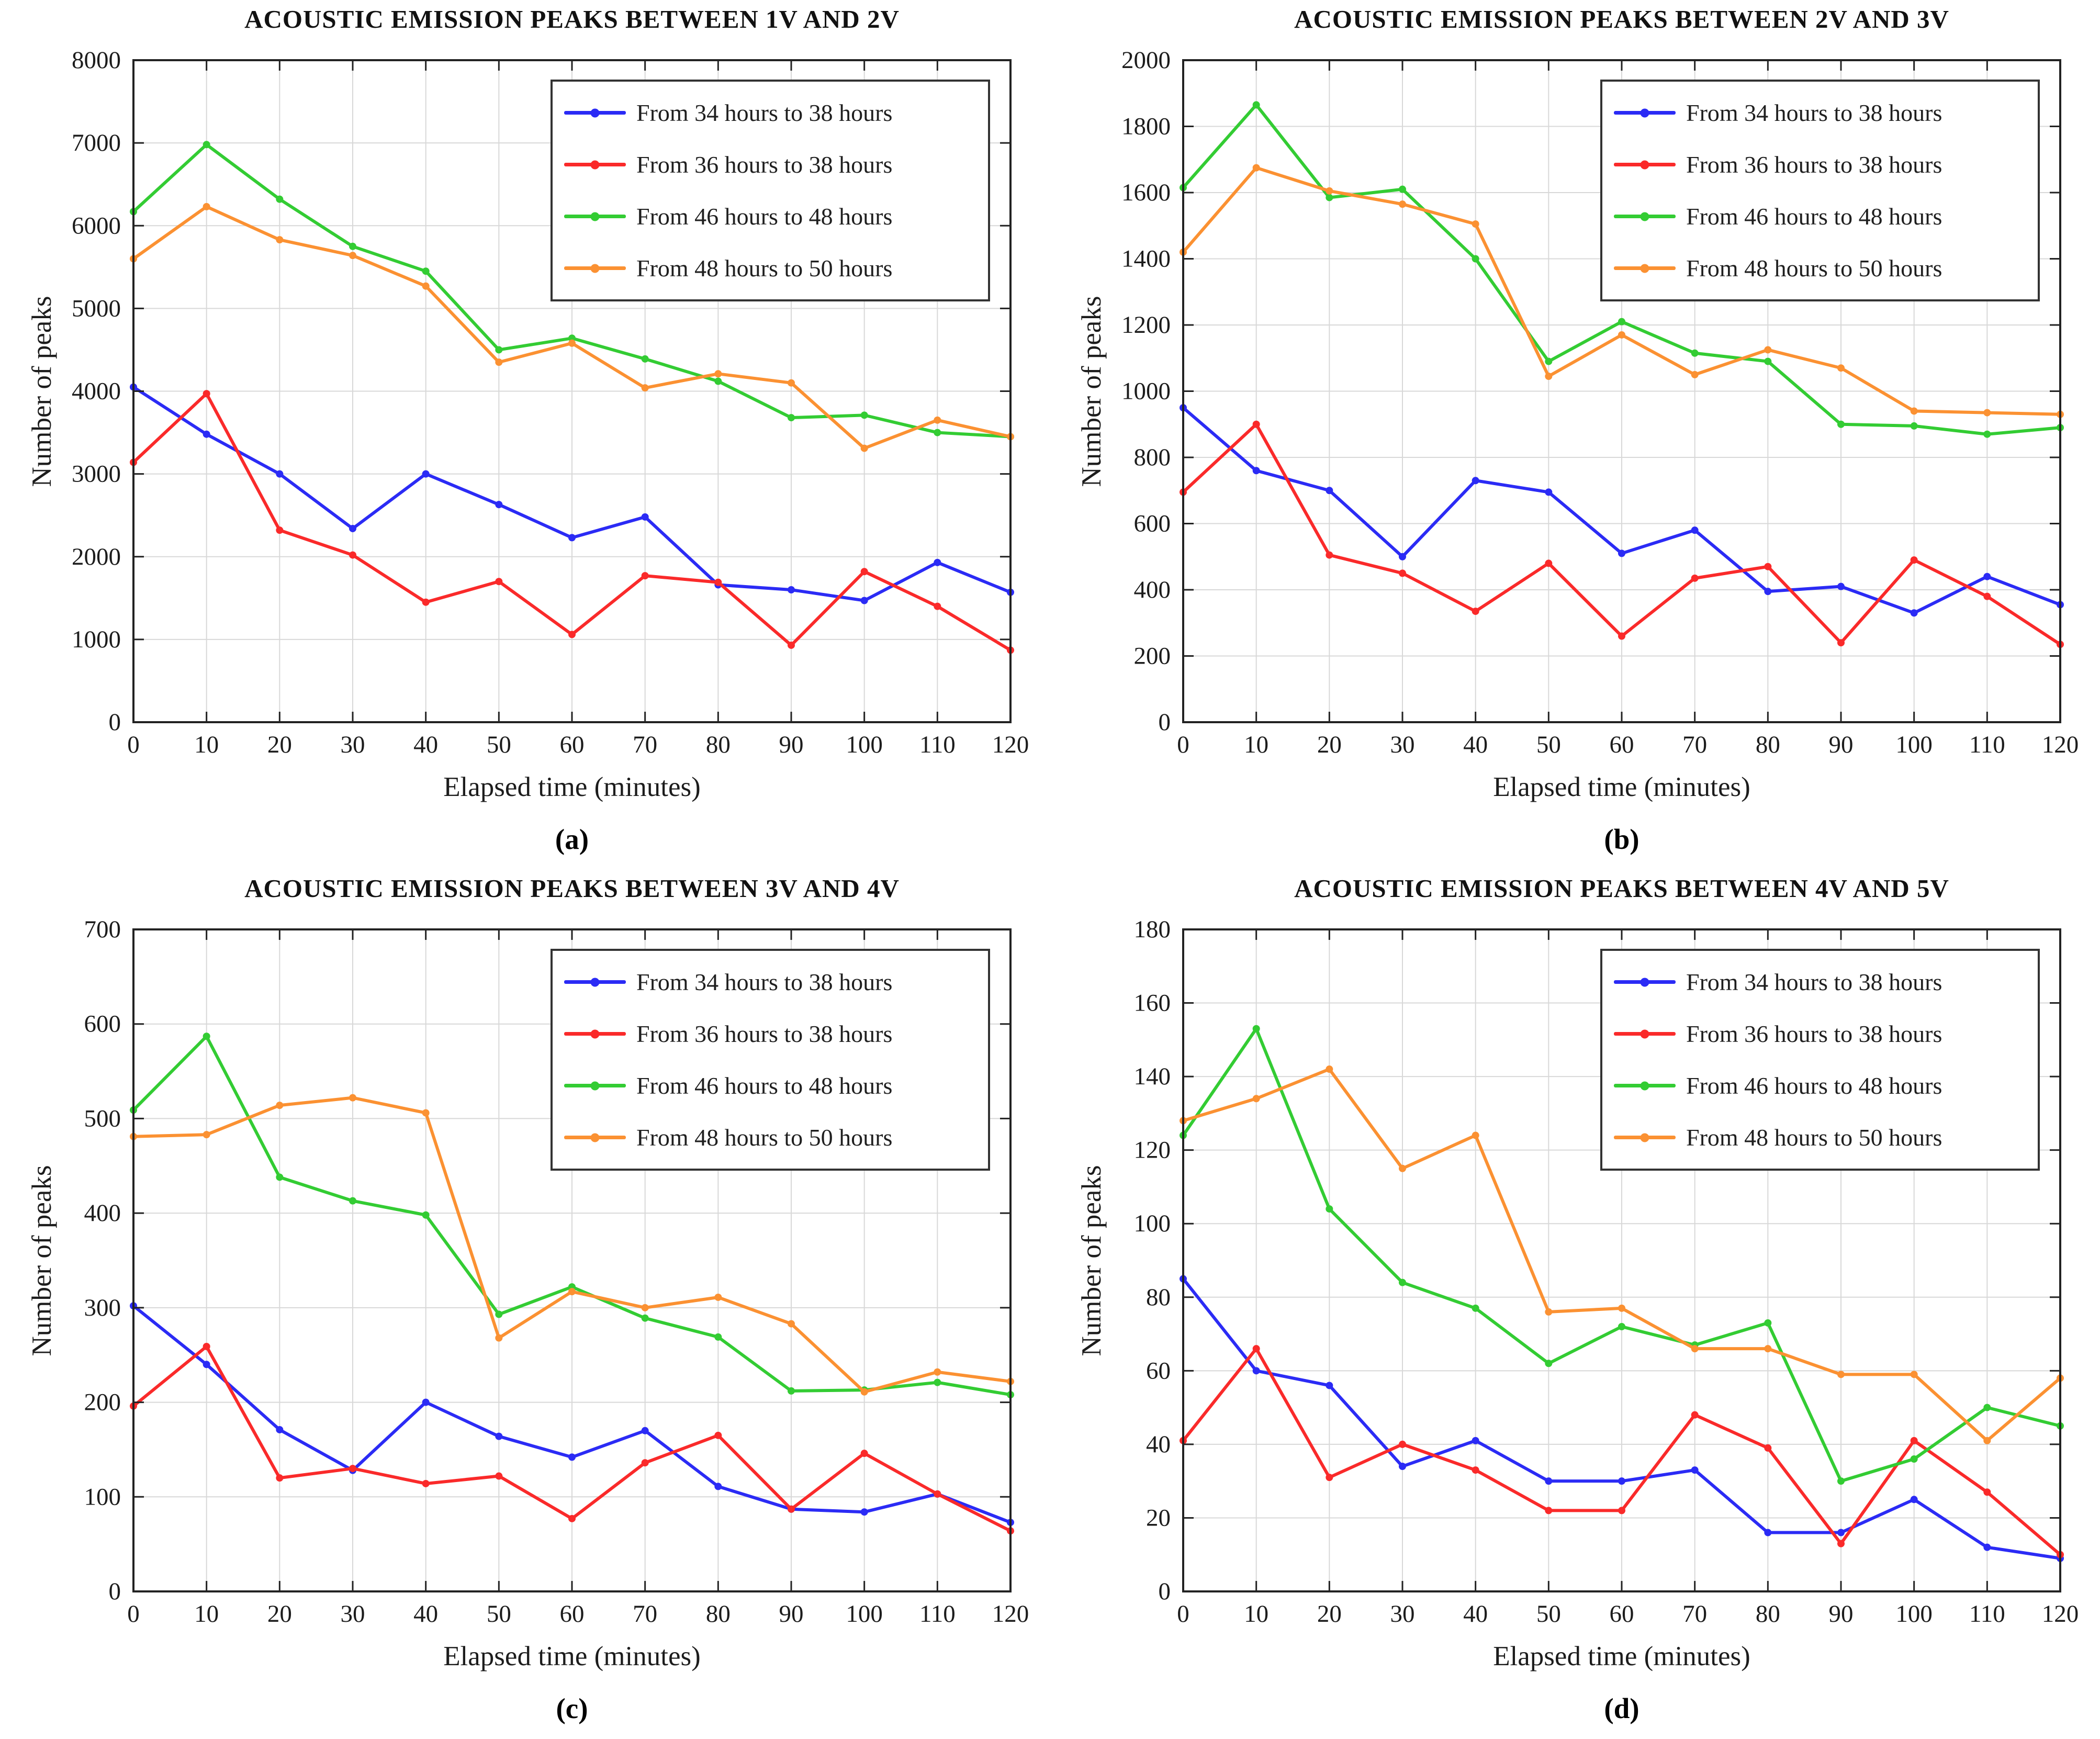  What do you see at coordinates (1152, 1076) in the screenshot?
I see `svg-text: 140` at bounding box center [1152, 1076].